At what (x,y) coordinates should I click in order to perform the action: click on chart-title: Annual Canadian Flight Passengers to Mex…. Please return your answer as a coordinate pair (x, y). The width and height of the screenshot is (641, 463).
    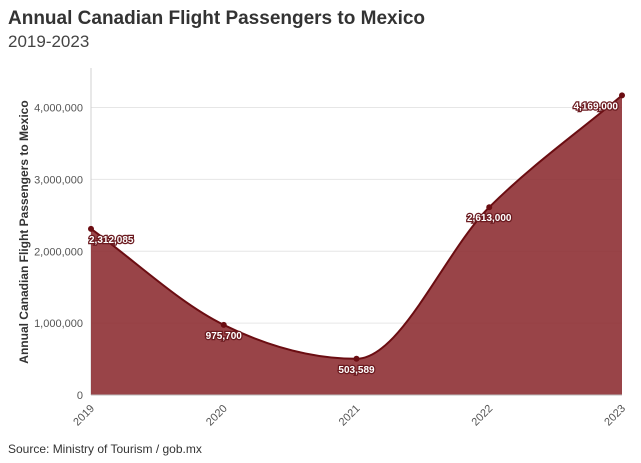
    Looking at the image, I should click on (217, 18).